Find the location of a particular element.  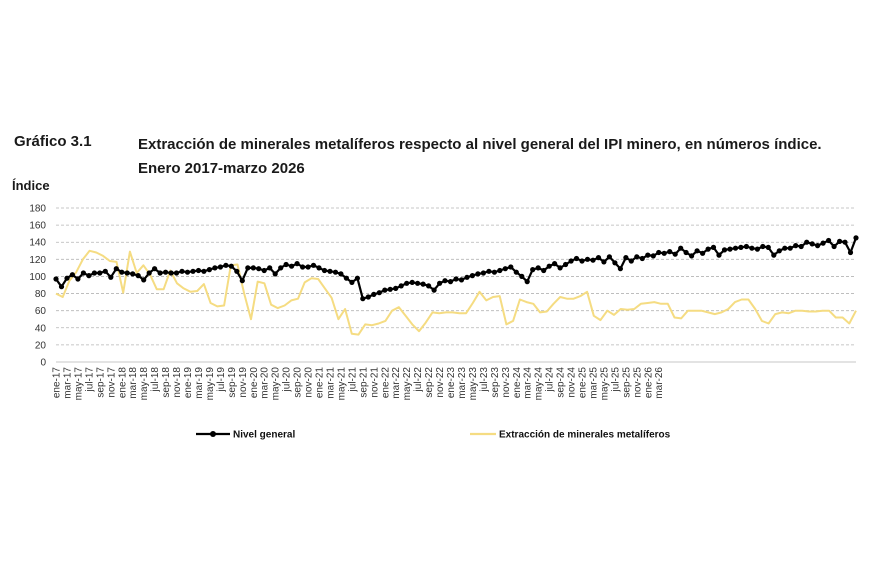

y-tick-label: 180 is located at coordinates (37, 209).